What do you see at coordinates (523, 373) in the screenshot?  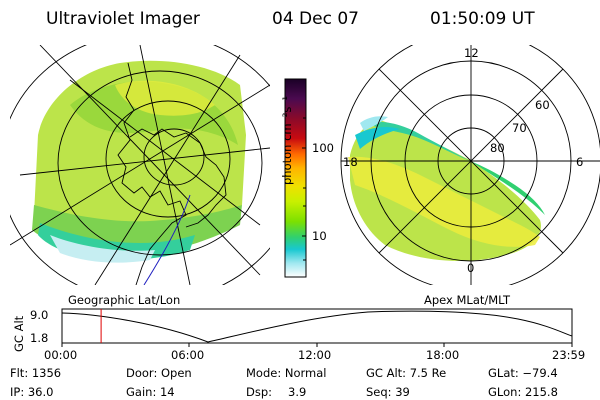 I see `glat-readout: GLat: −79.4` at bounding box center [523, 373].